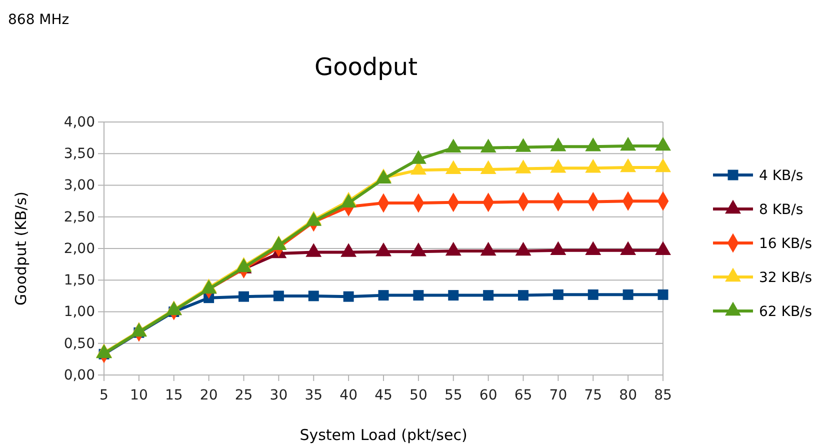  What do you see at coordinates (79, 186) in the screenshot?
I see `y-tick-label: 3,00` at bounding box center [79, 186].